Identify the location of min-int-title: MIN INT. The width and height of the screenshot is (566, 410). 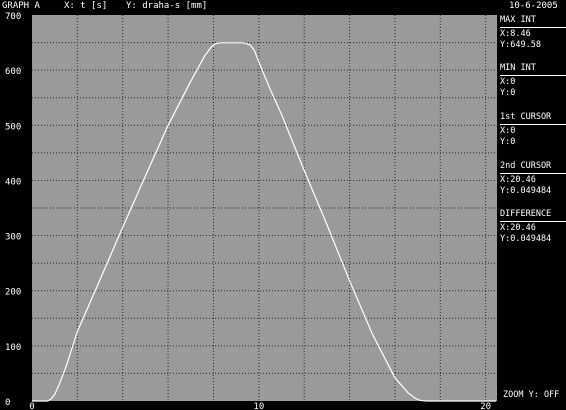
(533, 69).